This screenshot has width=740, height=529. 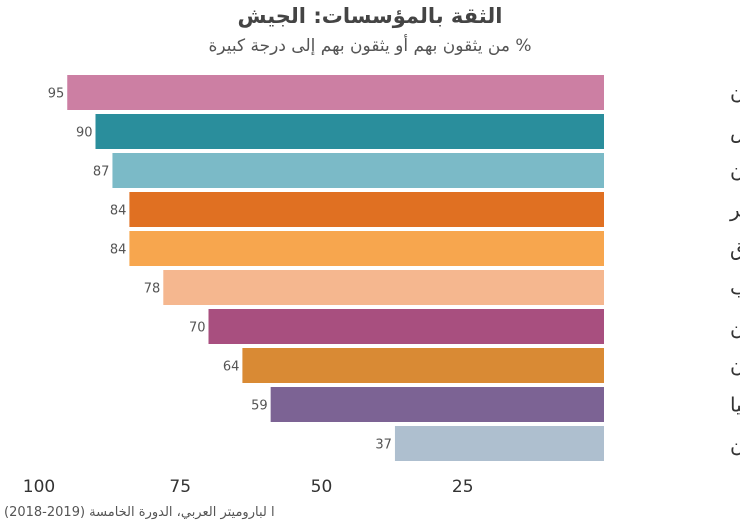 I want to click on category-label-1: تونس, so click(x=735, y=132).